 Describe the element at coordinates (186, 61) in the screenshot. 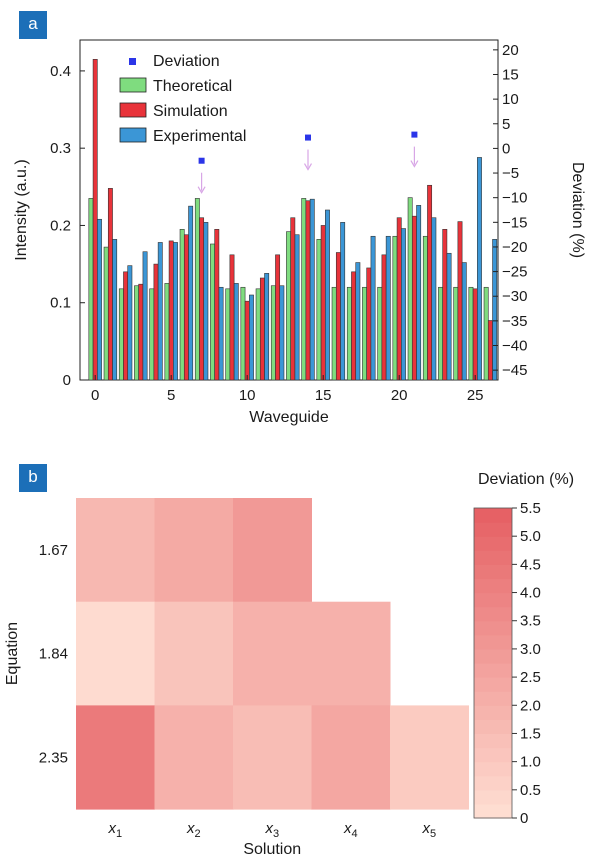

I see `legend-label-deviation: Deviation` at that location.